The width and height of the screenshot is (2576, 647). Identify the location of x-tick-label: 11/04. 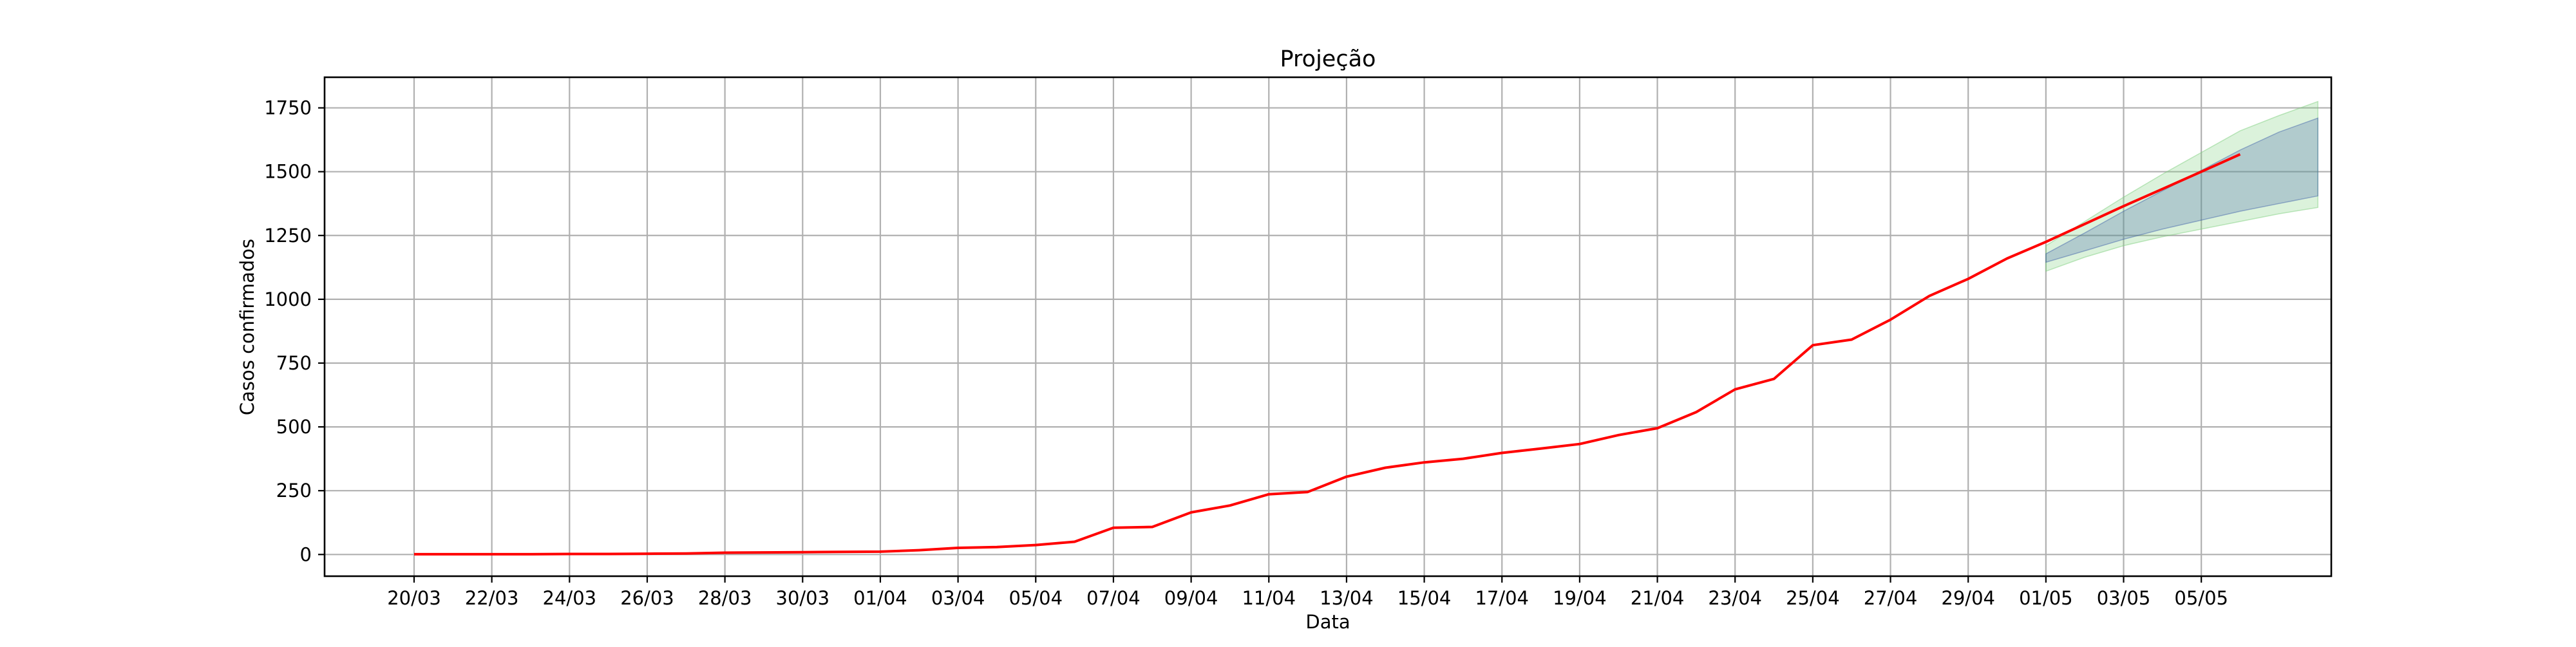
(1269, 598).